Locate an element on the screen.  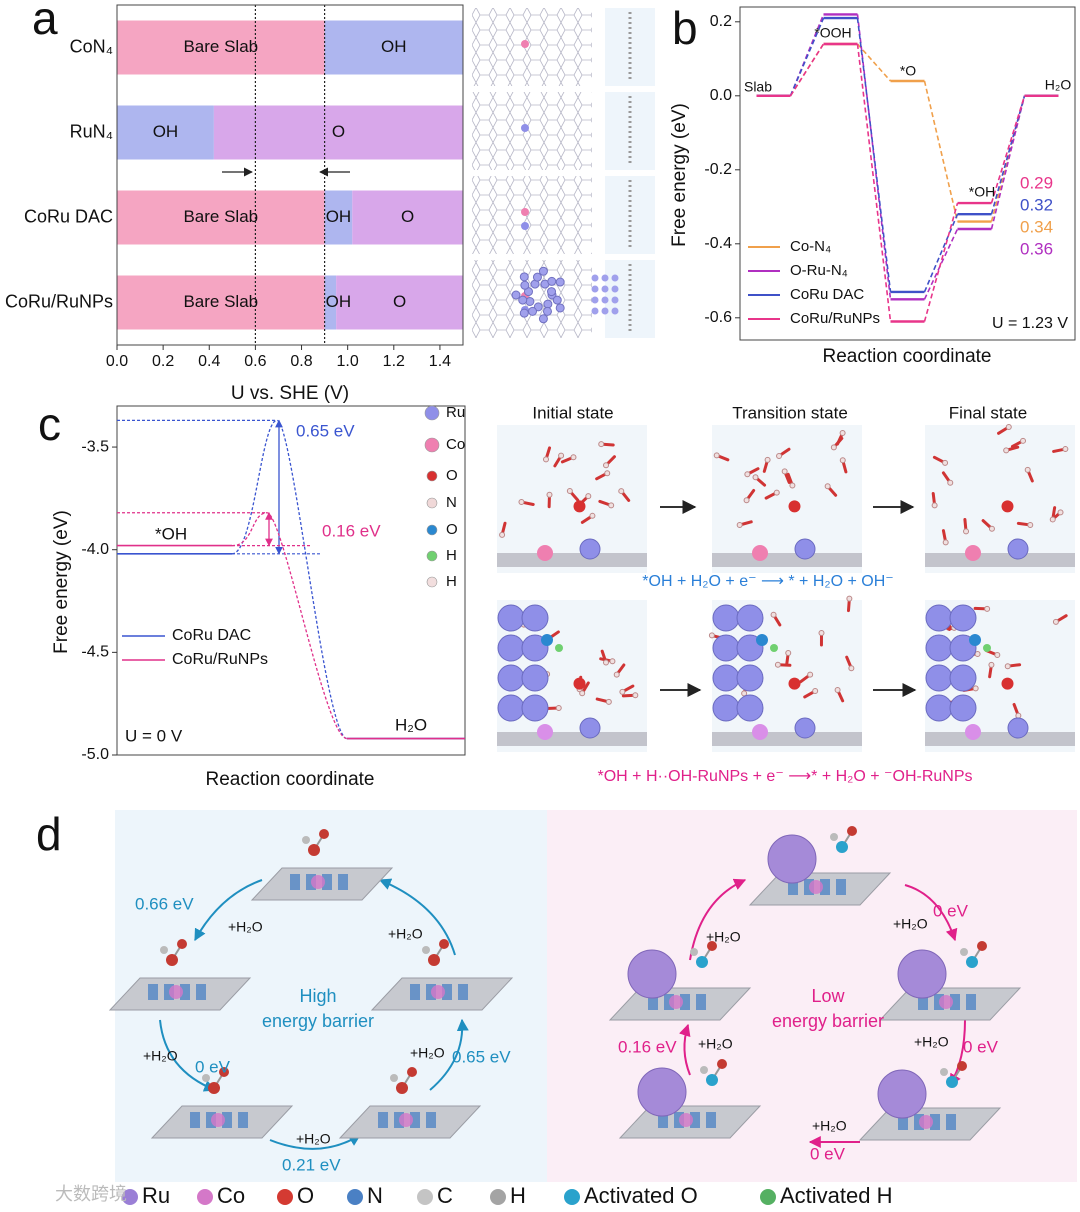
legend-label: CoRu DAC is located at coordinates (211, 635).